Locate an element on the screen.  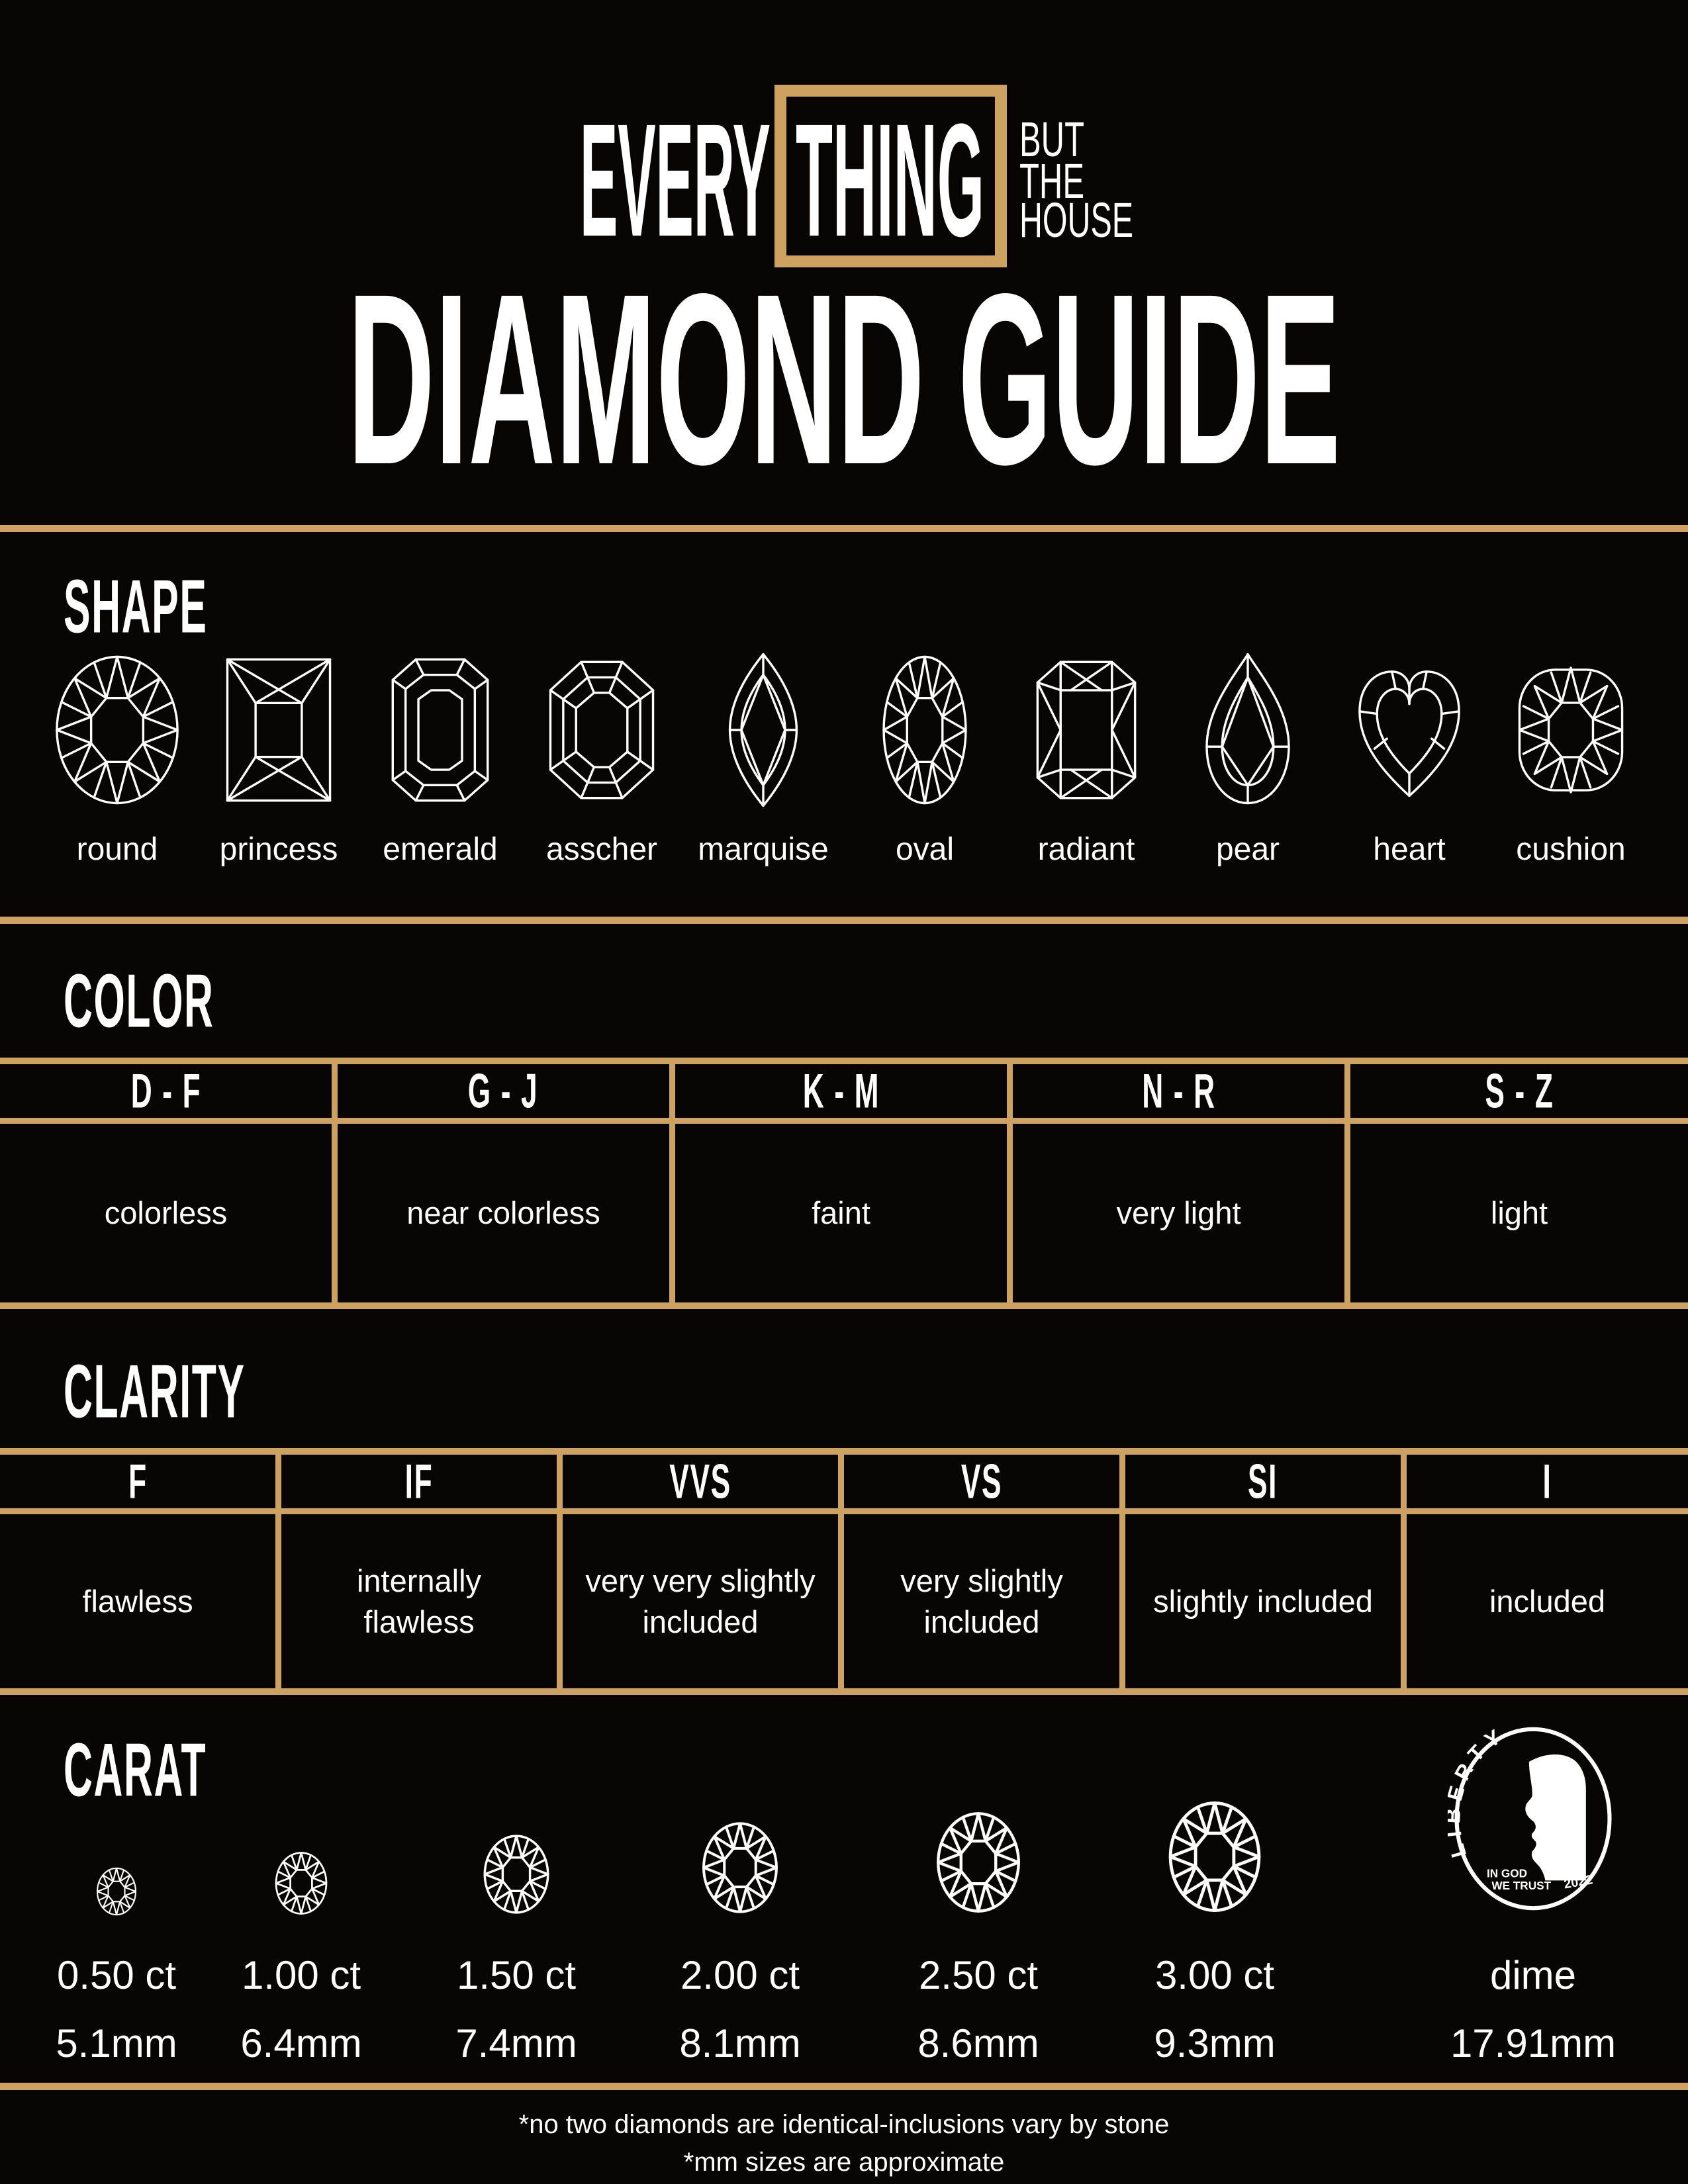
shape-item-pear: pear is located at coordinates (1248, 756).